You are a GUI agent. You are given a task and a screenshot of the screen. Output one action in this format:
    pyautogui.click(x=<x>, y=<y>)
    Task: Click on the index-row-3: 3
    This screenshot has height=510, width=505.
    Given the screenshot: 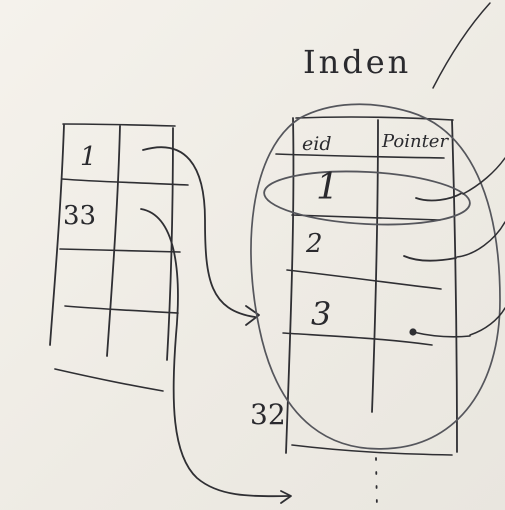 What is the action you would take?
    pyautogui.click(x=321, y=314)
    